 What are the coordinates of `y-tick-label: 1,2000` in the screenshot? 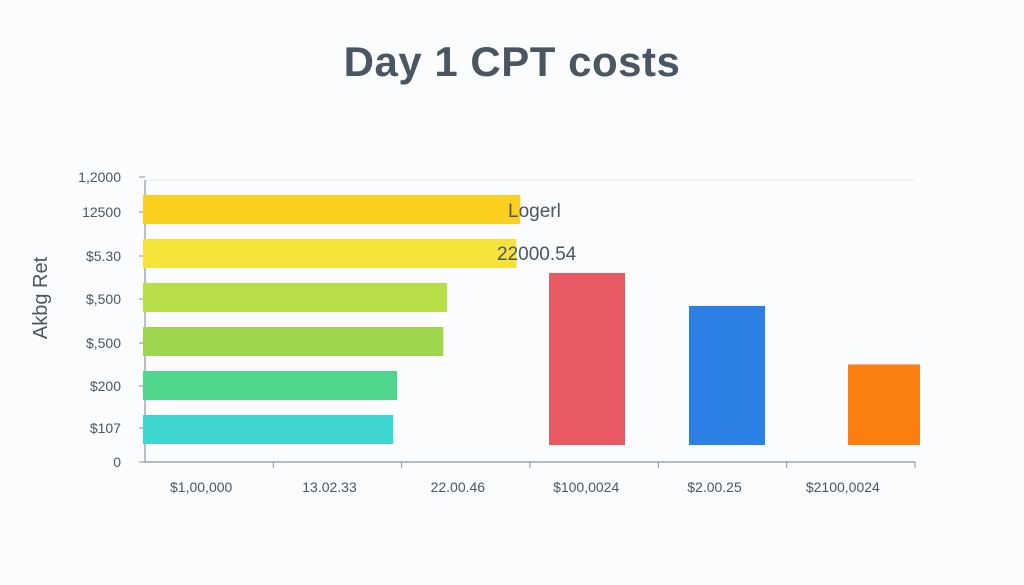 It's located at (99, 177).